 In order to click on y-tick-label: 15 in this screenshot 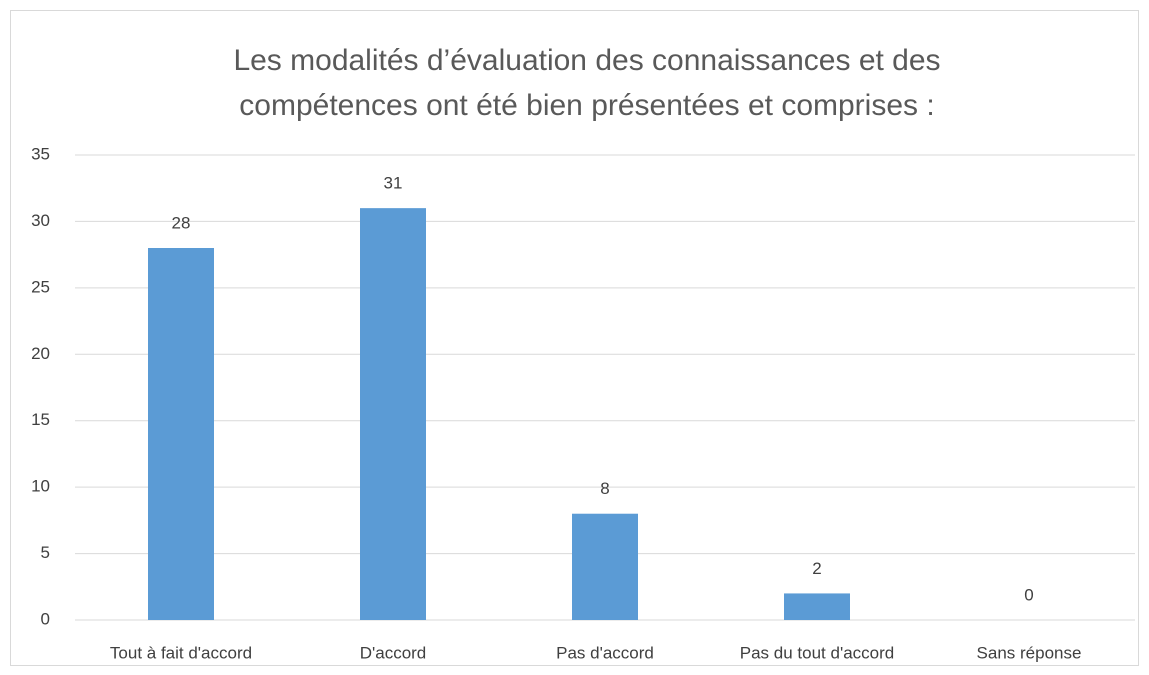, I will do `click(40, 419)`.